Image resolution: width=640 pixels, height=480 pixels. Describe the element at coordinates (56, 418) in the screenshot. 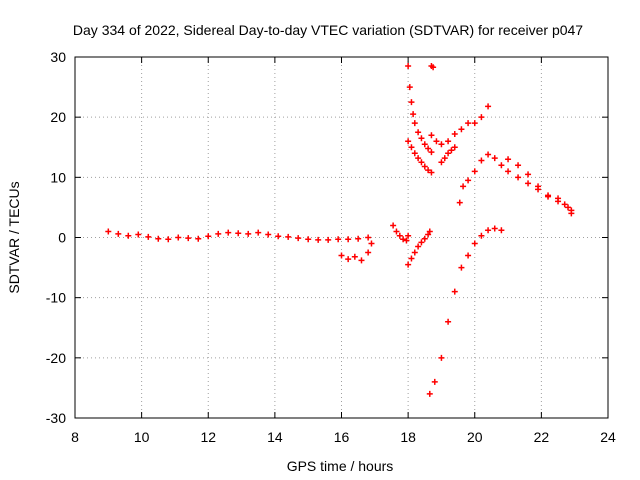

I see `y-tick-label: -30` at that location.